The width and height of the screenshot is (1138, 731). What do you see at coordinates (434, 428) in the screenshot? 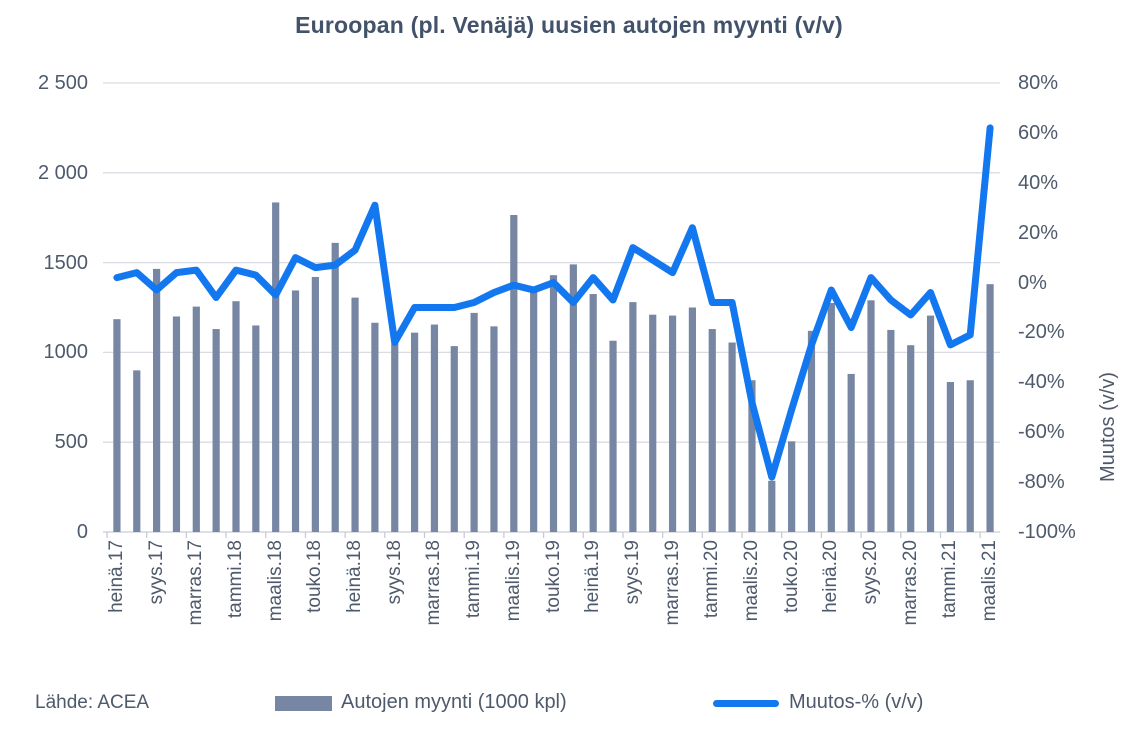
I see `sales-bar-marras.18` at bounding box center [434, 428].